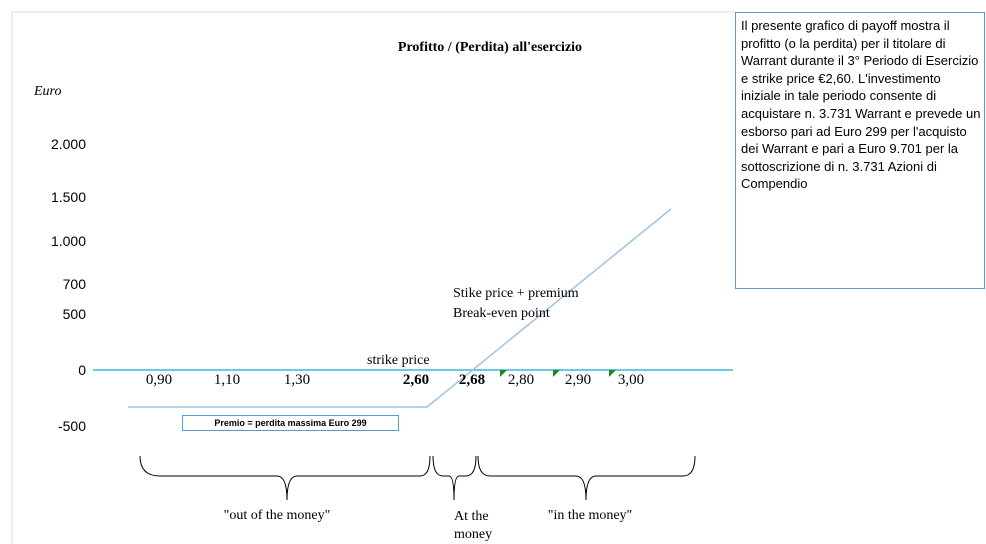 The image size is (986, 544). I want to click on annotation: Premio = perdita massima Euro 299, so click(290, 423).